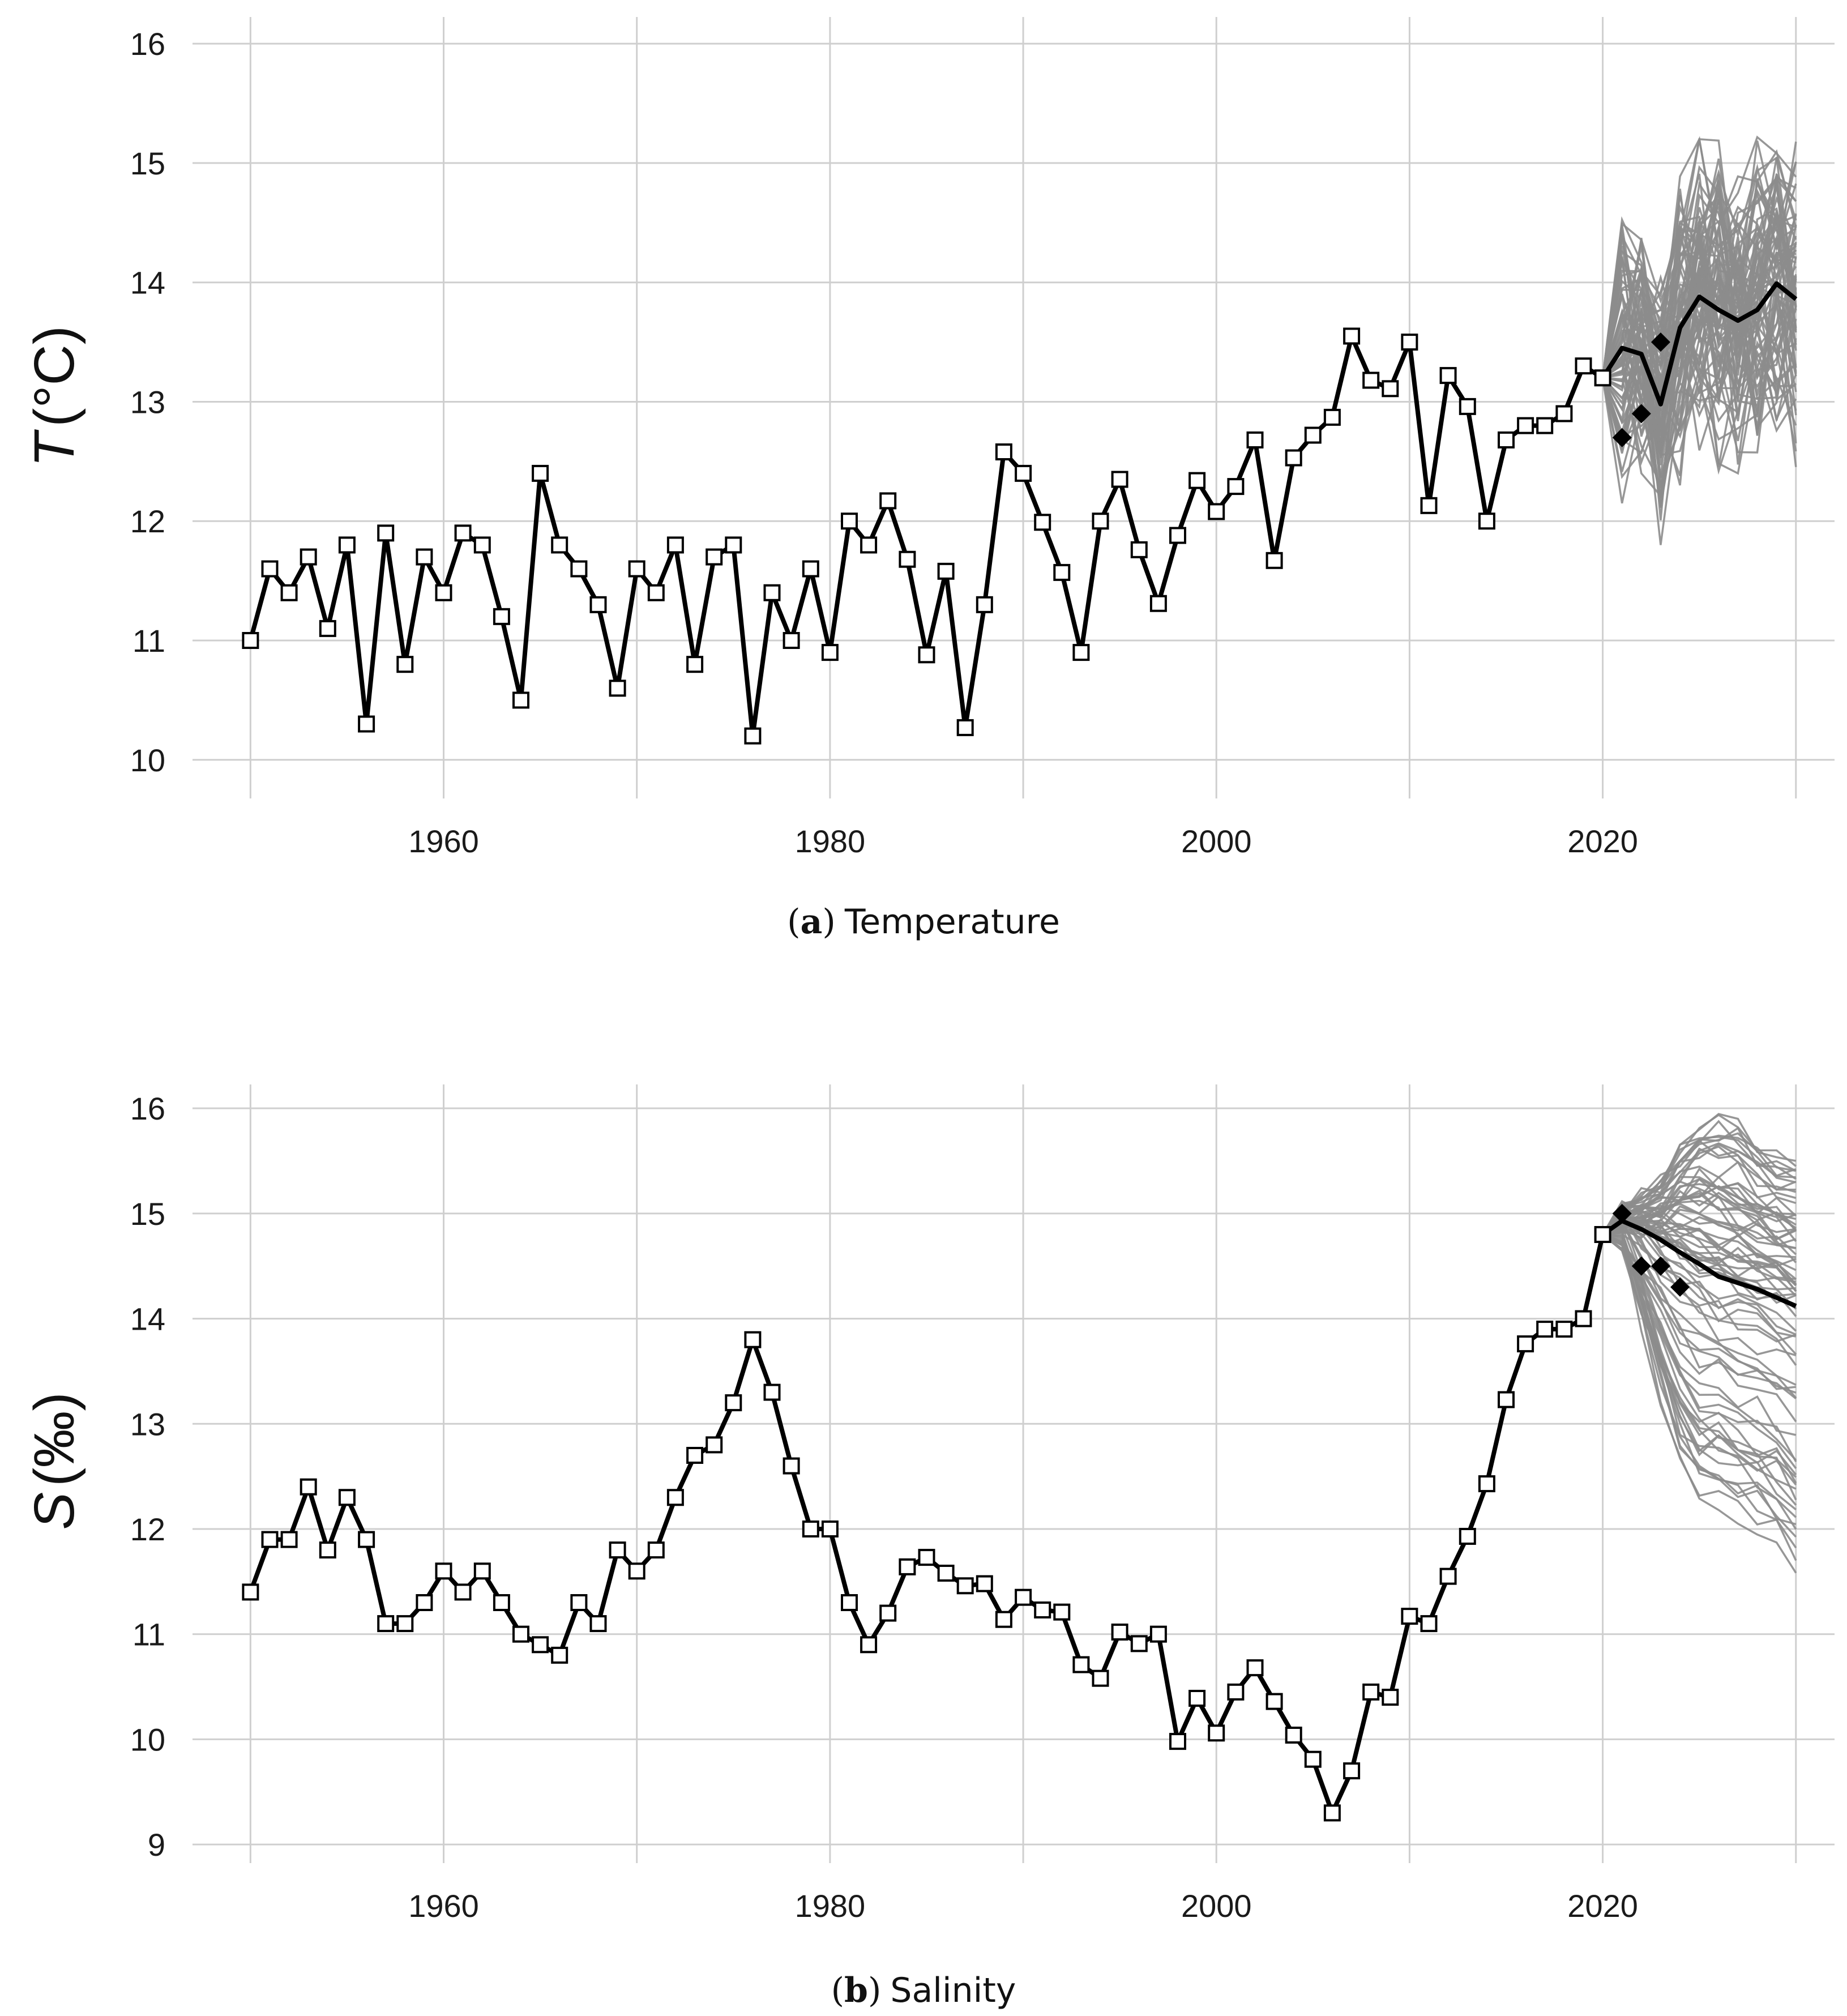 This screenshot has width=1847, height=2016. Describe the element at coordinates (520, 1634) in the screenshot. I see `salinity-point-1964` at that location.